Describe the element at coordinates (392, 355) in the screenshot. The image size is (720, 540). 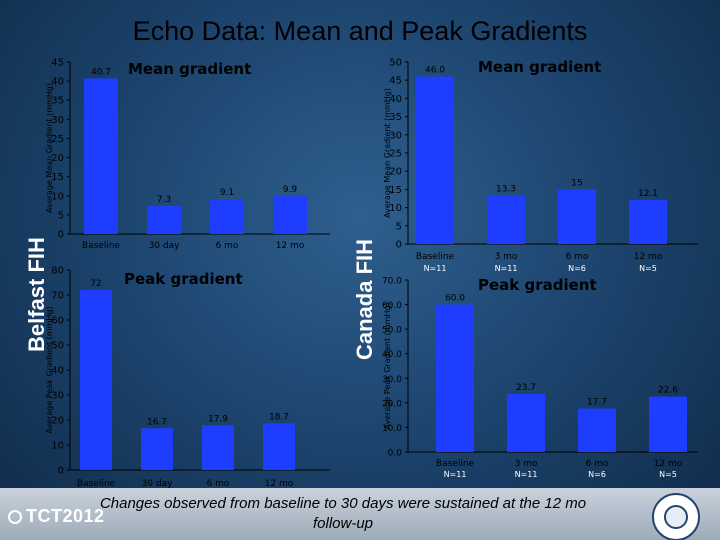
I see `y-tick-label: 40.0` at that location.